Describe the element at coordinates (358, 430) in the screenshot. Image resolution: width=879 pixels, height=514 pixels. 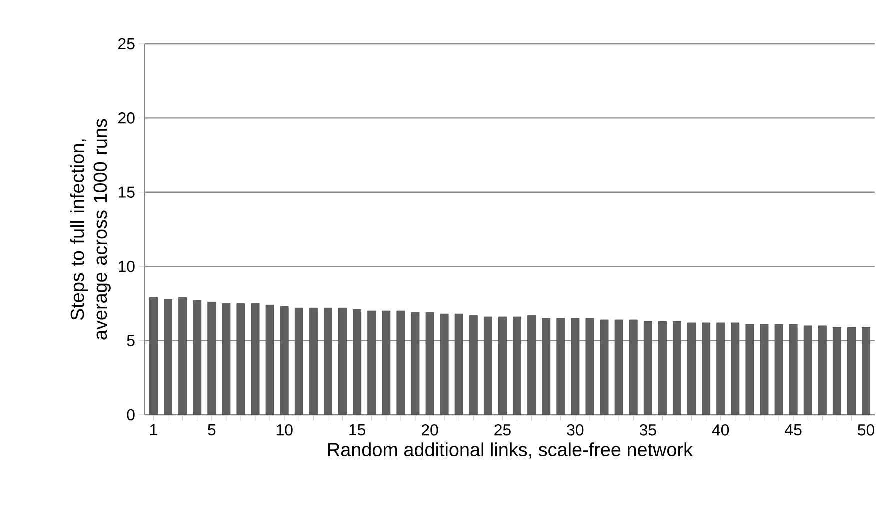
I see `x-tick-label: 15` at that location.